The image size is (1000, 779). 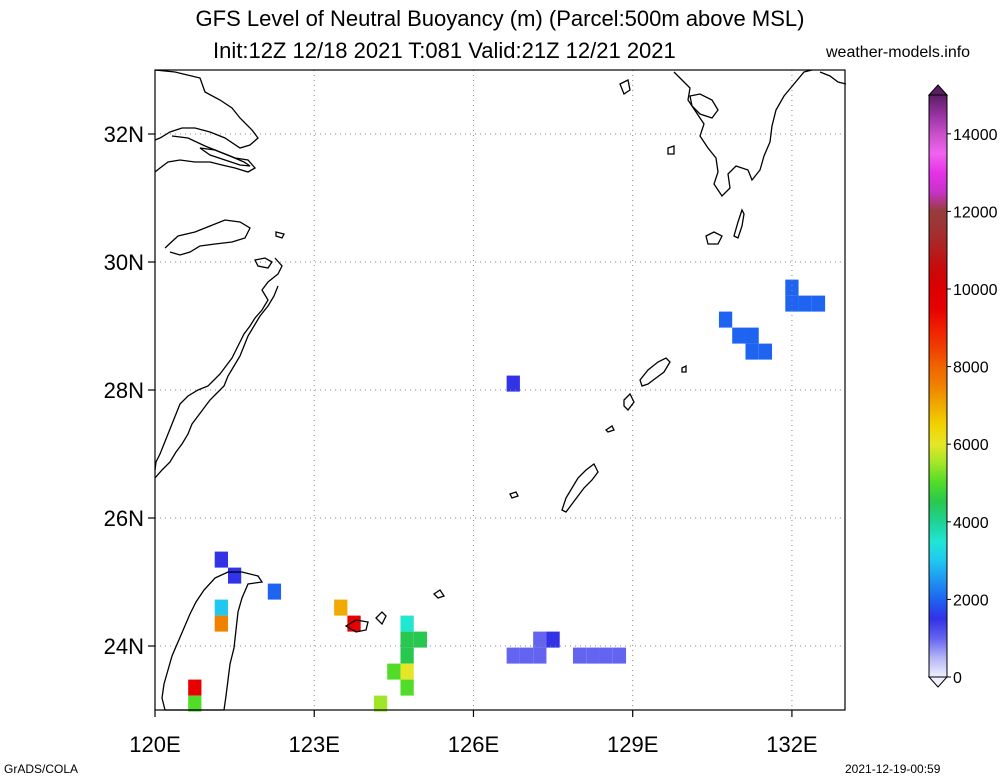 What do you see at coordinates (655, 372) in the screenshot?
I see `coastline-amami` at bounding box center [655, 372].